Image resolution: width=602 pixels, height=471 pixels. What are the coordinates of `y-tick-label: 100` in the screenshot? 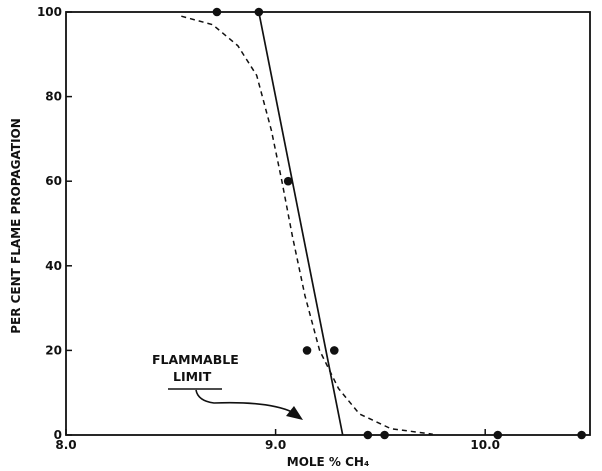 It's located at (49, 12).